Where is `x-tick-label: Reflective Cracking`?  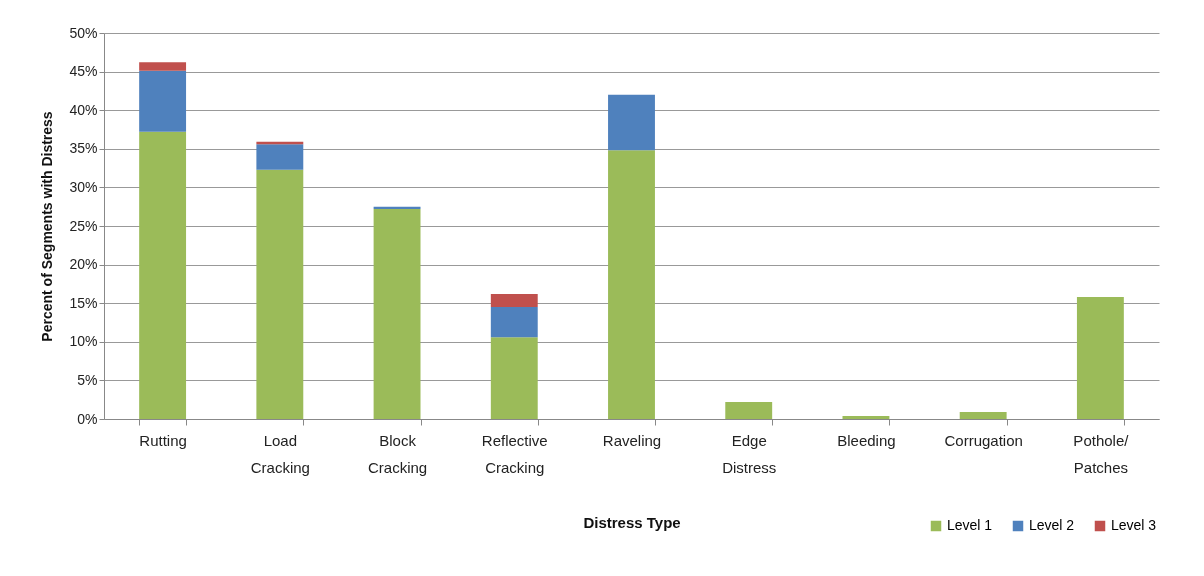
x-tick-label: Reflective Cracking is located at coordinates (514, 453).